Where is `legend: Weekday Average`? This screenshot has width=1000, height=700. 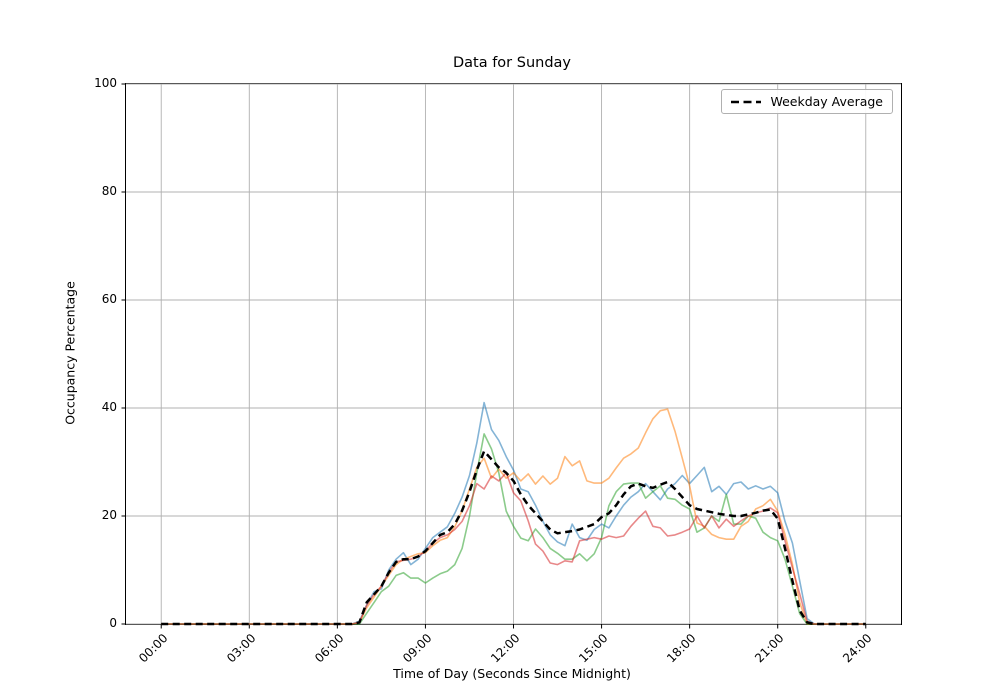
legend: Weekday Average is located at coordinates (807, 101).